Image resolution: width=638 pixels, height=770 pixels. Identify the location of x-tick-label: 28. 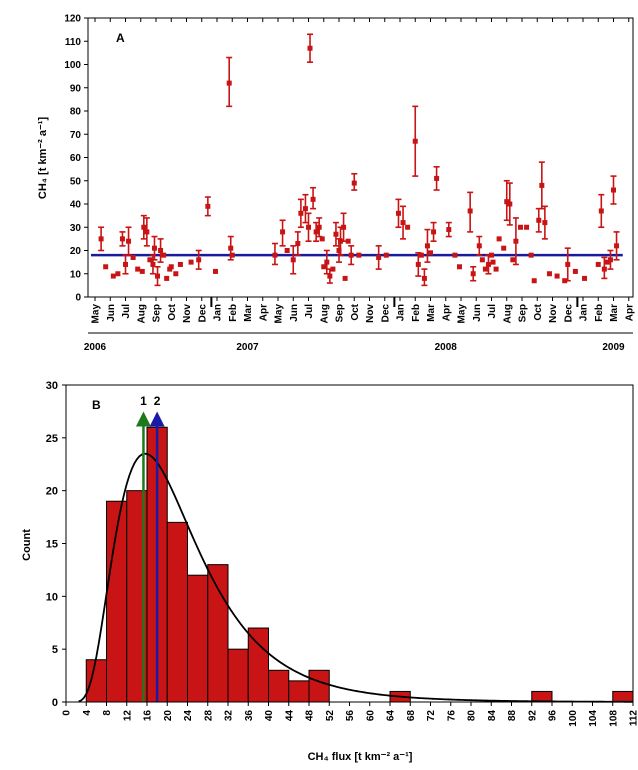
(208, 716).